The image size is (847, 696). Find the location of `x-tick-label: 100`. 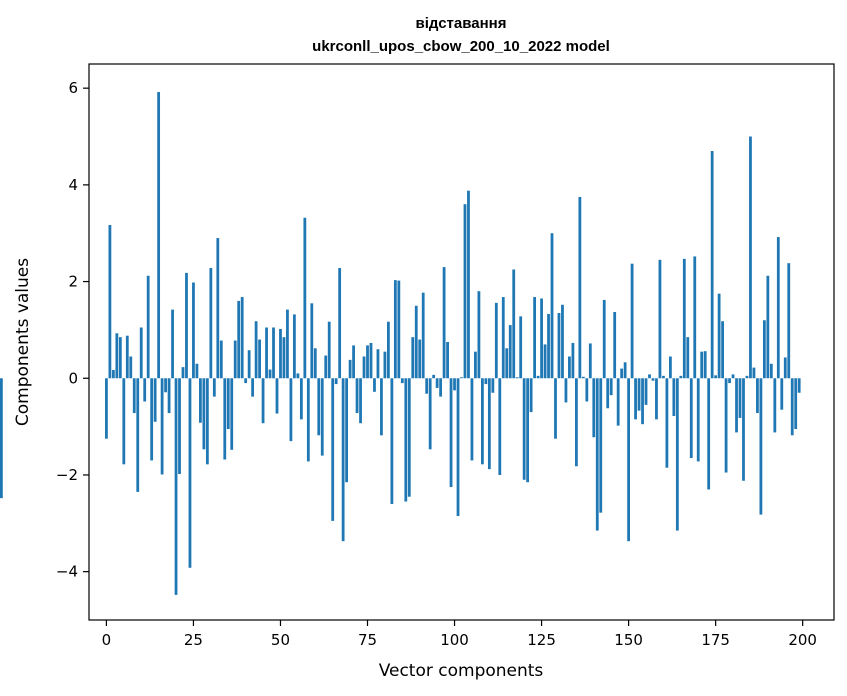

x-tick-label: 100 is located at coordinates (454, 640).